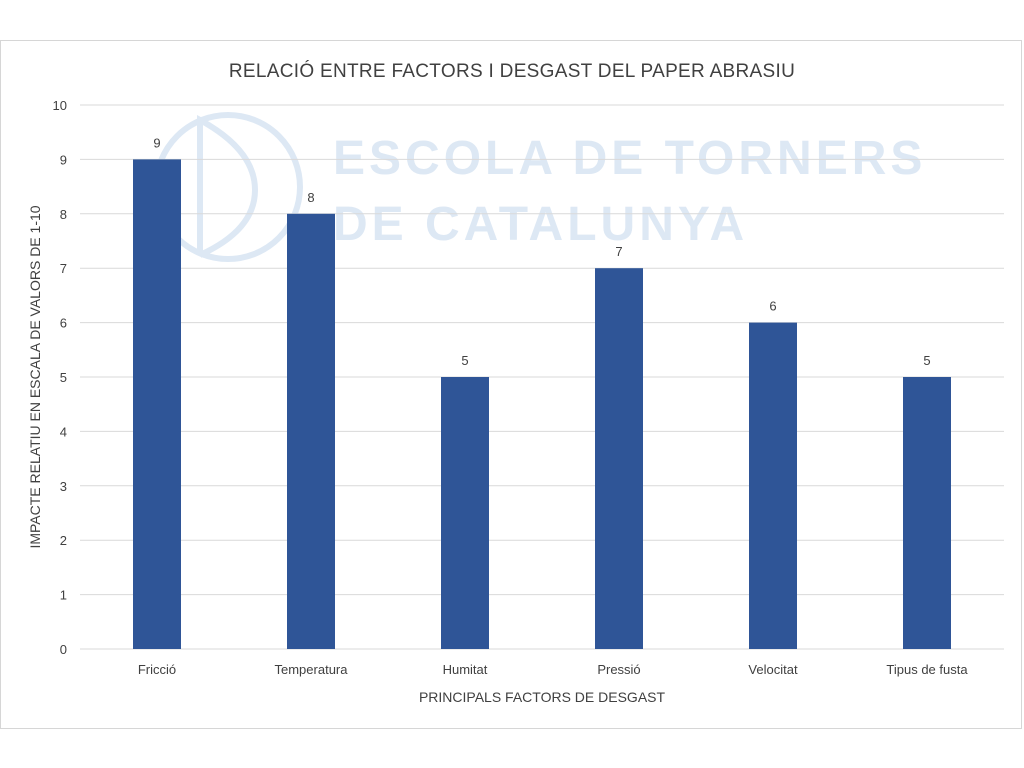  Describe the element at coordinates (63, 540) in the screenshot. I see `y-tick-label: 2` at that location.